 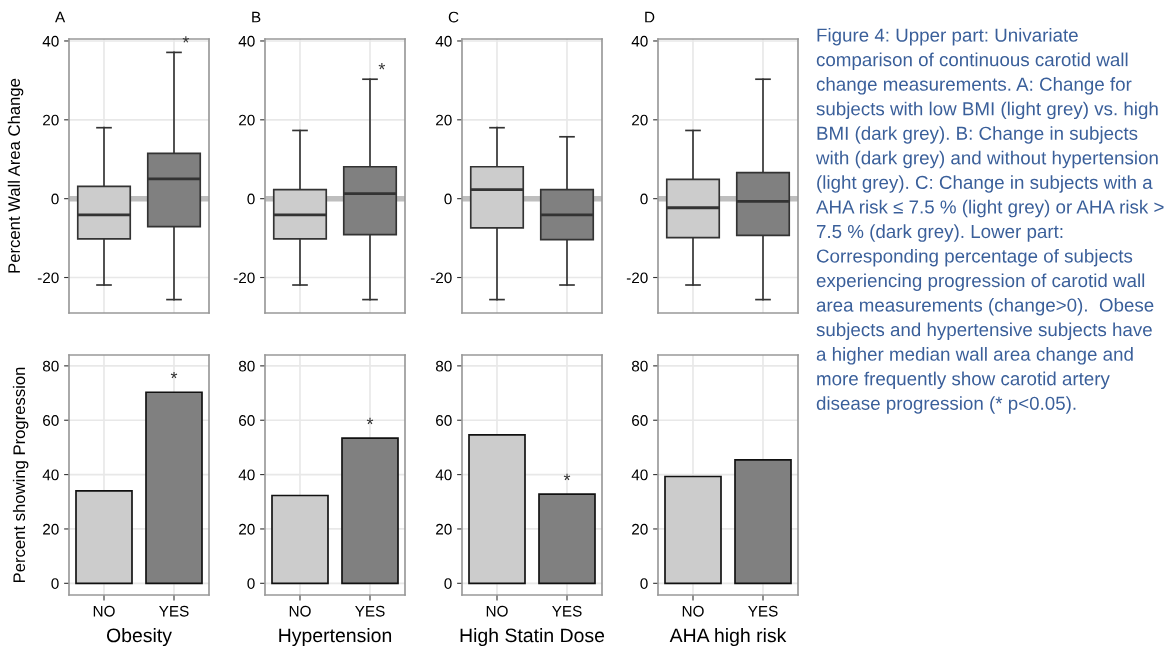 What do you see at coordinates (453, 17) in the screenshot?
I see `chart-title: C` at bounding box center [453, 17].